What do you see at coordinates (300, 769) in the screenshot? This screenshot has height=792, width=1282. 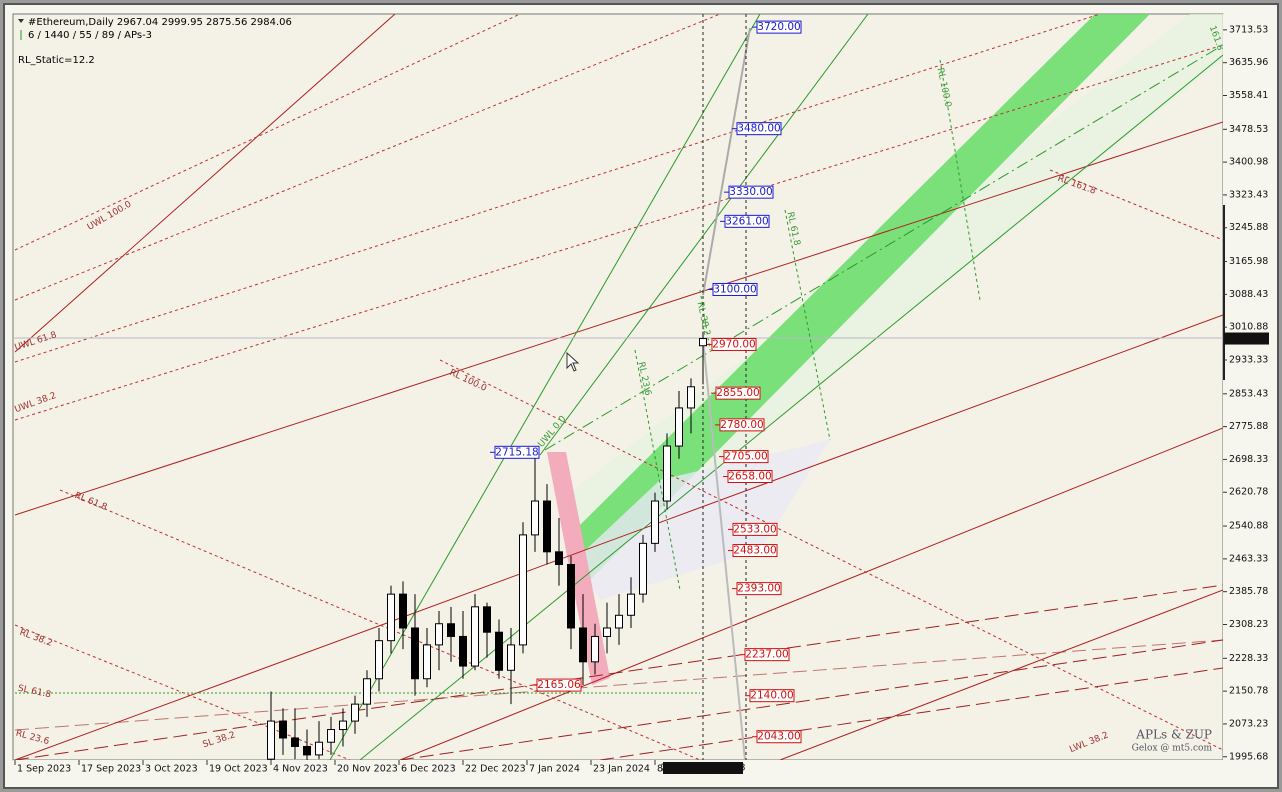 I see `x-tick-label: 4 Nov 2023` at bounding box center [300, 769].